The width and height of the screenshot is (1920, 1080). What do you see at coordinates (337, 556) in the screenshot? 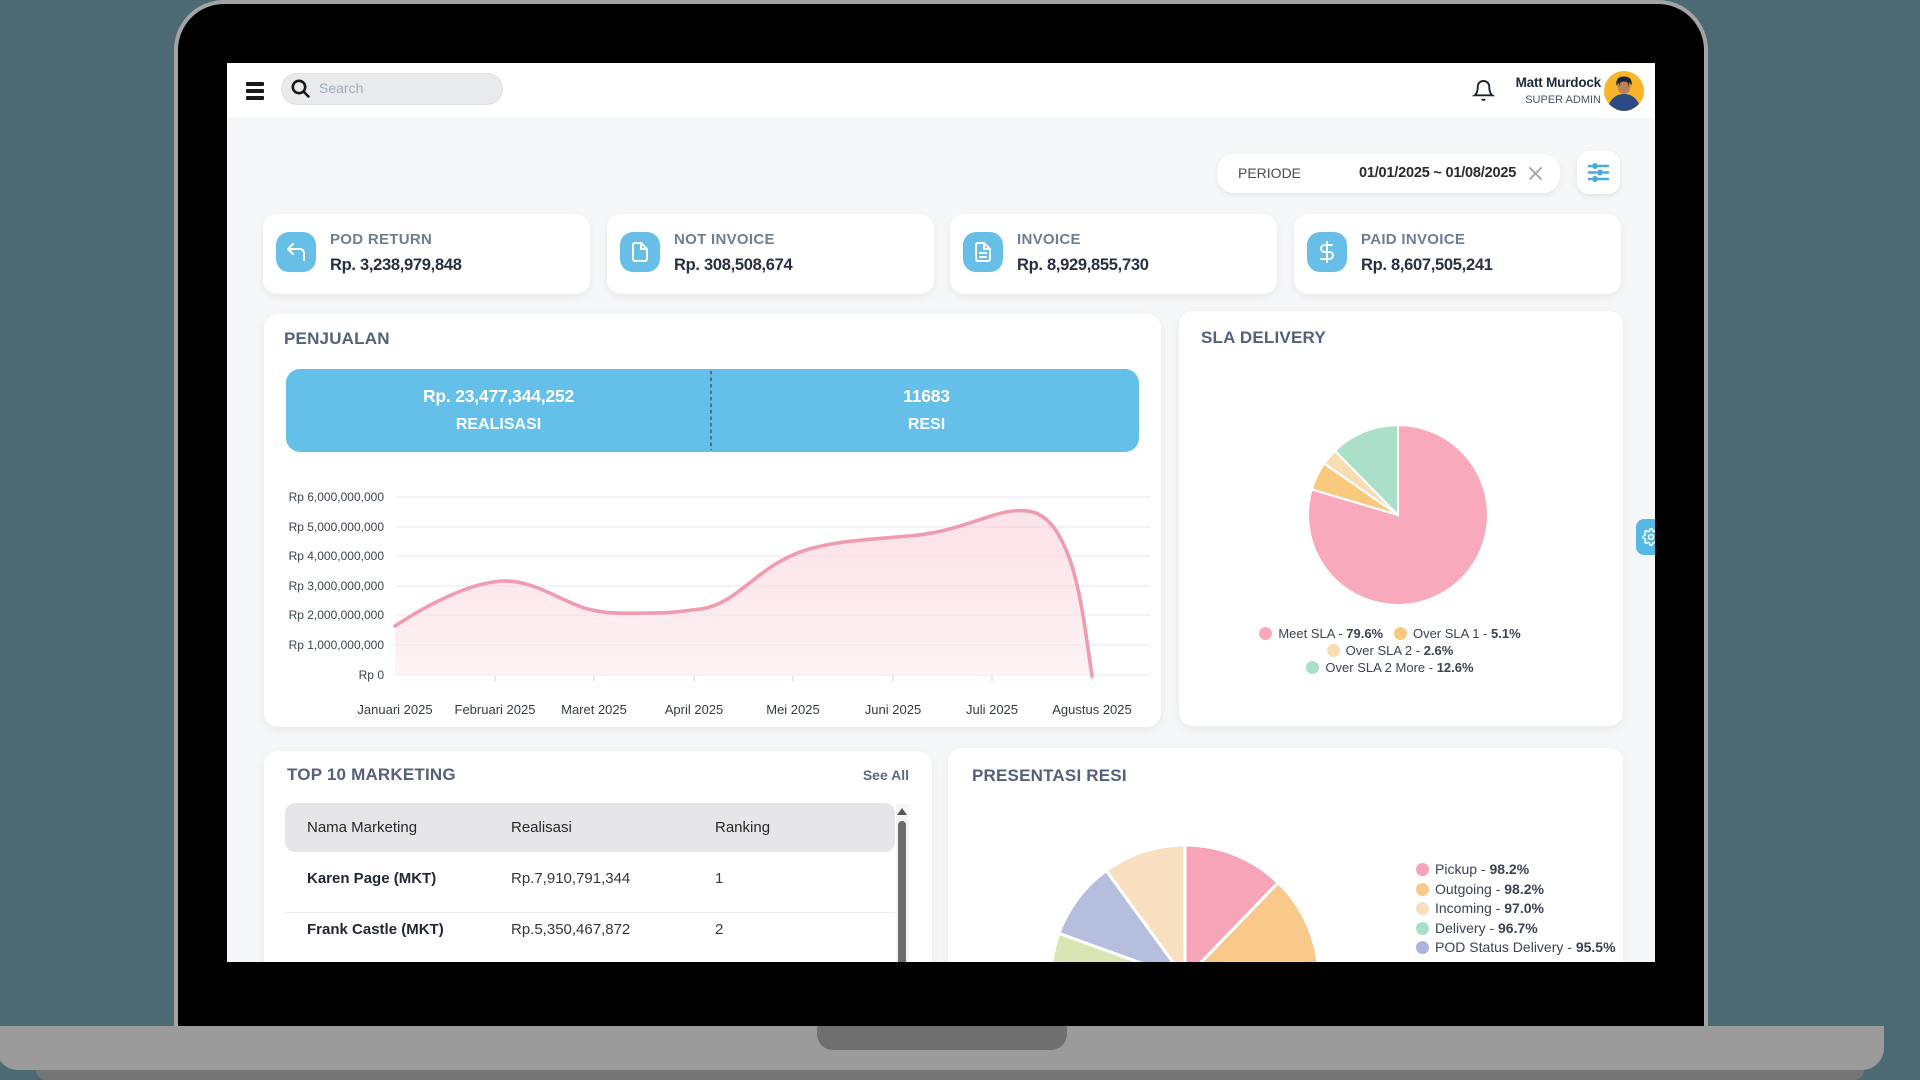
I see `svg-text: Rp 4,000,000,000` at bounding box center [337, 556].